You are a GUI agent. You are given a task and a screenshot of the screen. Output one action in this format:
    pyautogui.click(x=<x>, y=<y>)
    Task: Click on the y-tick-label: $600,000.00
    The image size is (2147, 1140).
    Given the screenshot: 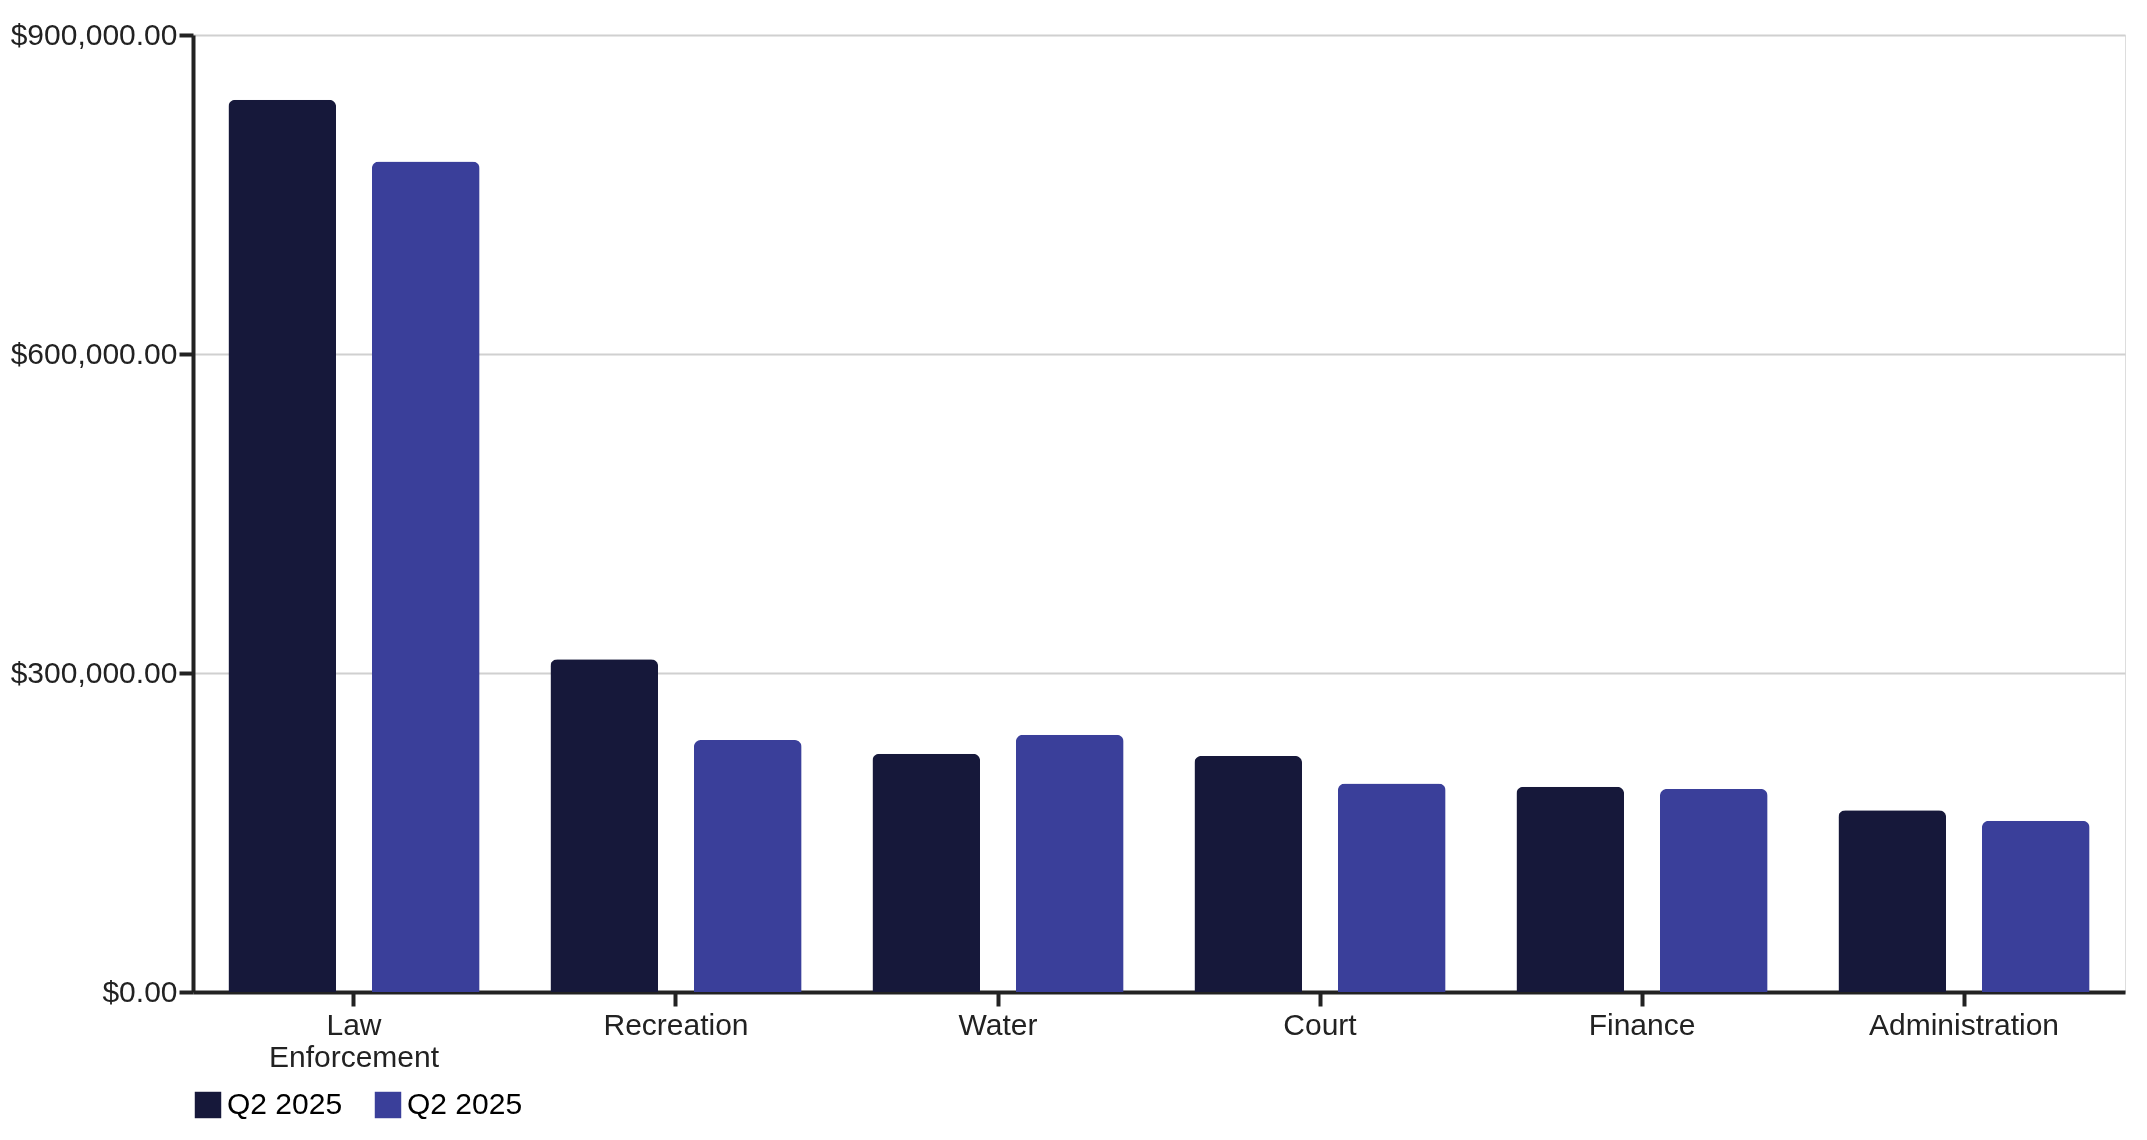 What is the action you would take?
    pyautogui.click(x=94, y=353)
    